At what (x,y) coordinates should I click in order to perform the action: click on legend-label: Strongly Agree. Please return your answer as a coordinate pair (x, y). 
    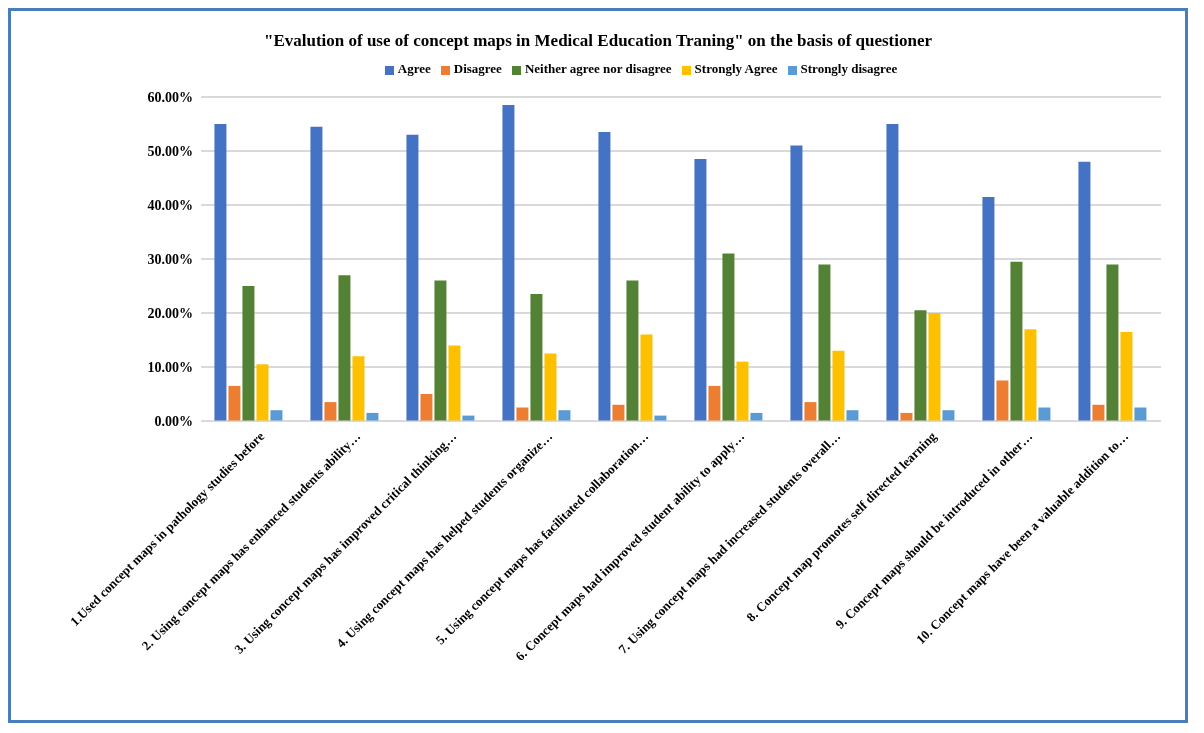
    Looking at the image, I should click on (736, 68).